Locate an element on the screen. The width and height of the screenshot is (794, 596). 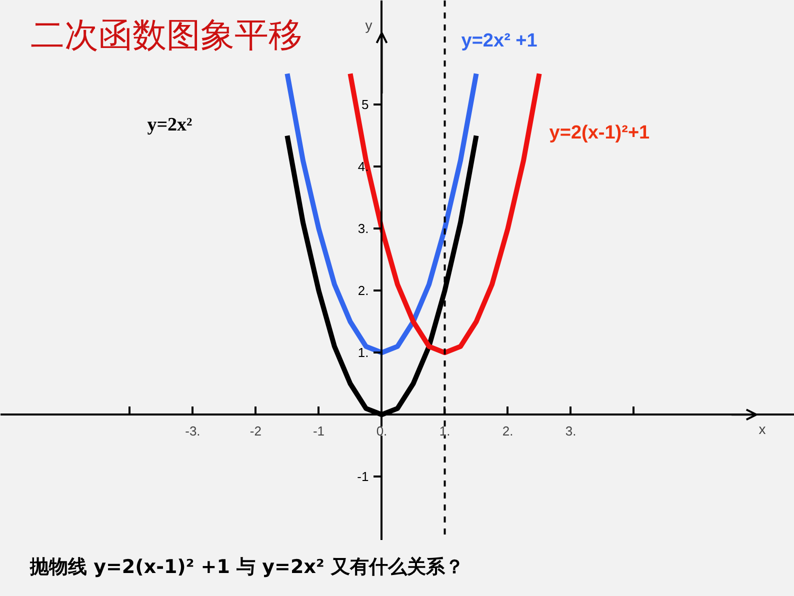
x-tick-label: 1. is located at coordinates (444, 431).